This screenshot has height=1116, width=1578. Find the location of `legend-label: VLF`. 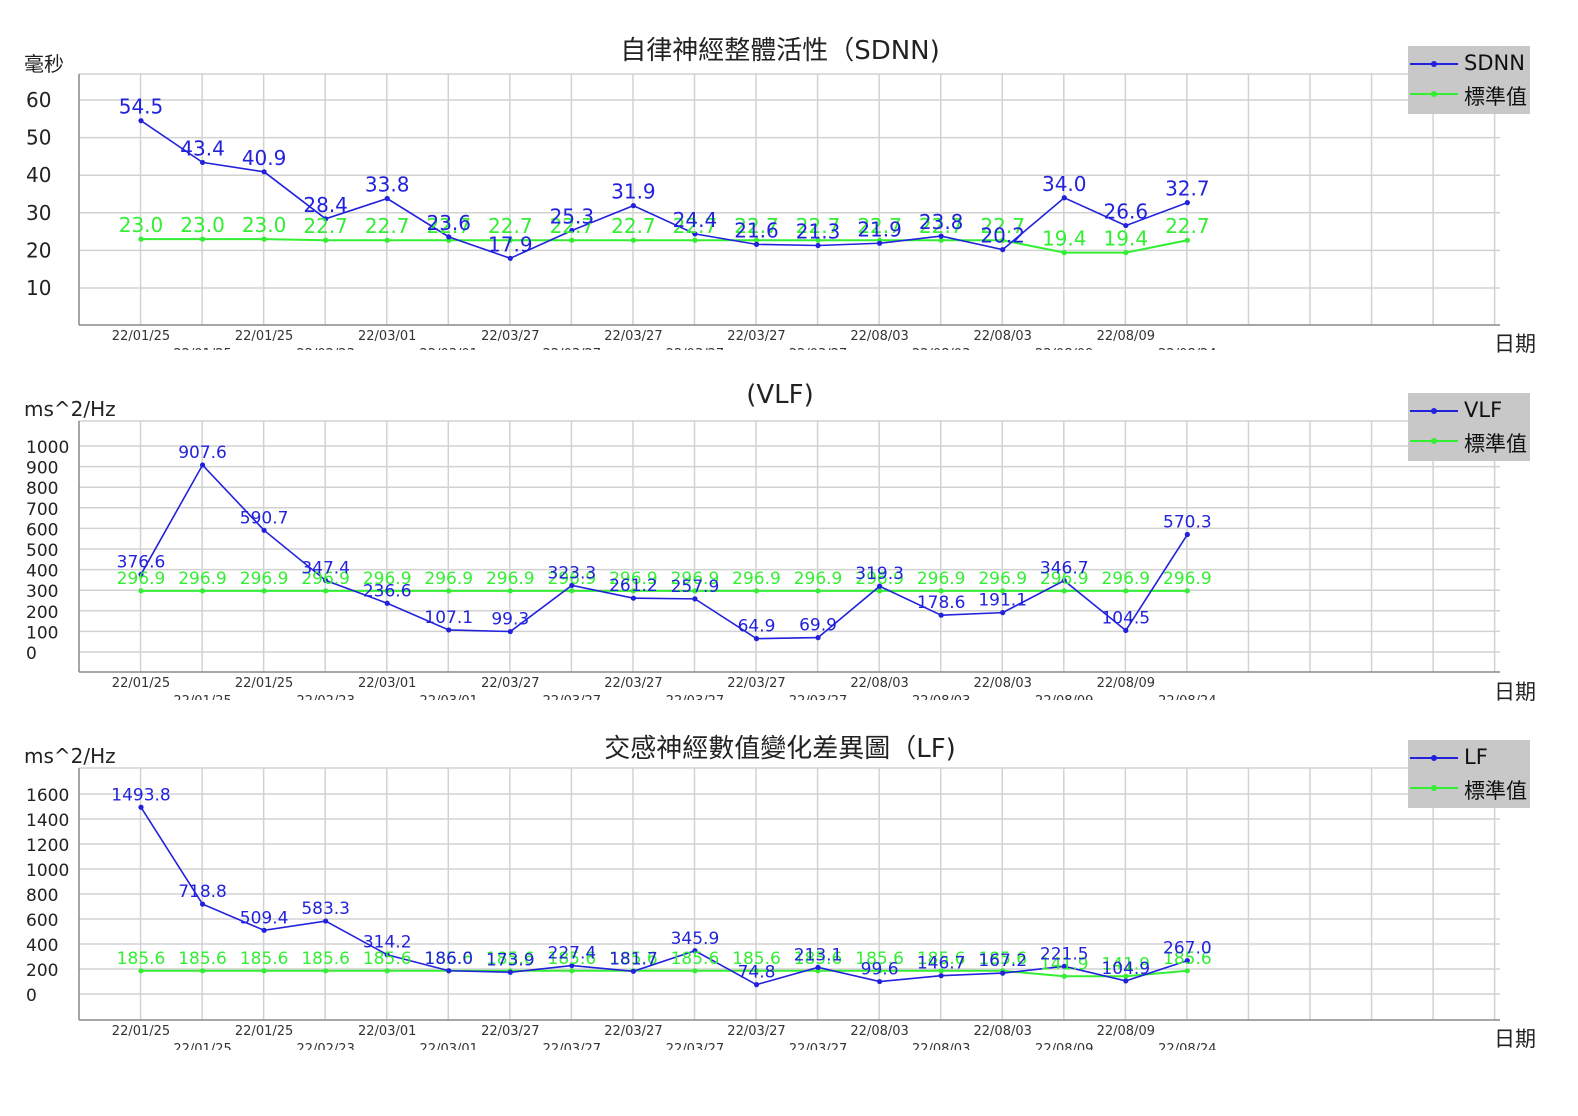

legend-label: VLF is located at coordinates (1483, 410).